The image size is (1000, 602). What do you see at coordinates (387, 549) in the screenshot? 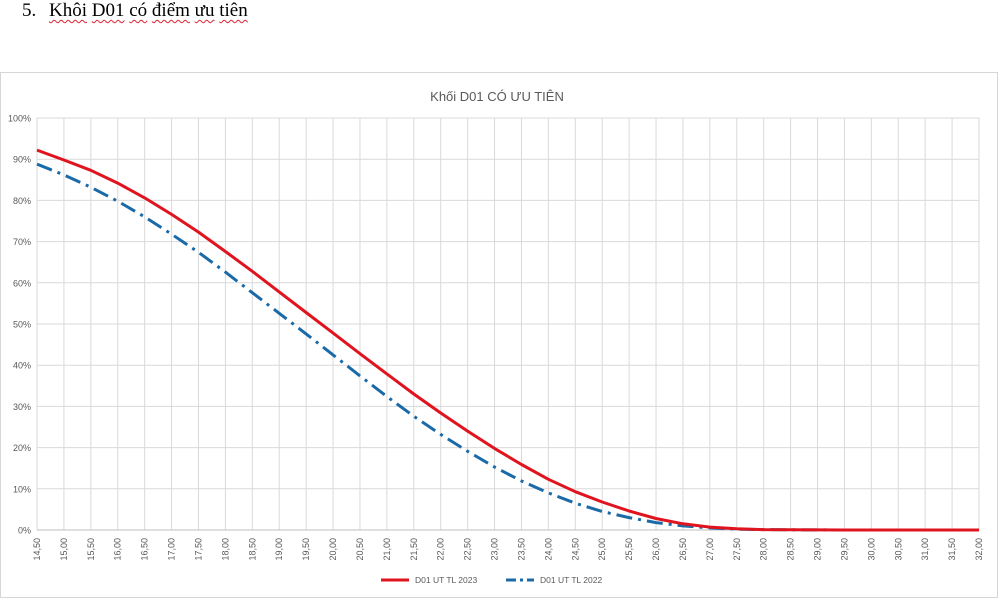
I see `x-tick-label: 21,00` at bounding box center [387, 549].